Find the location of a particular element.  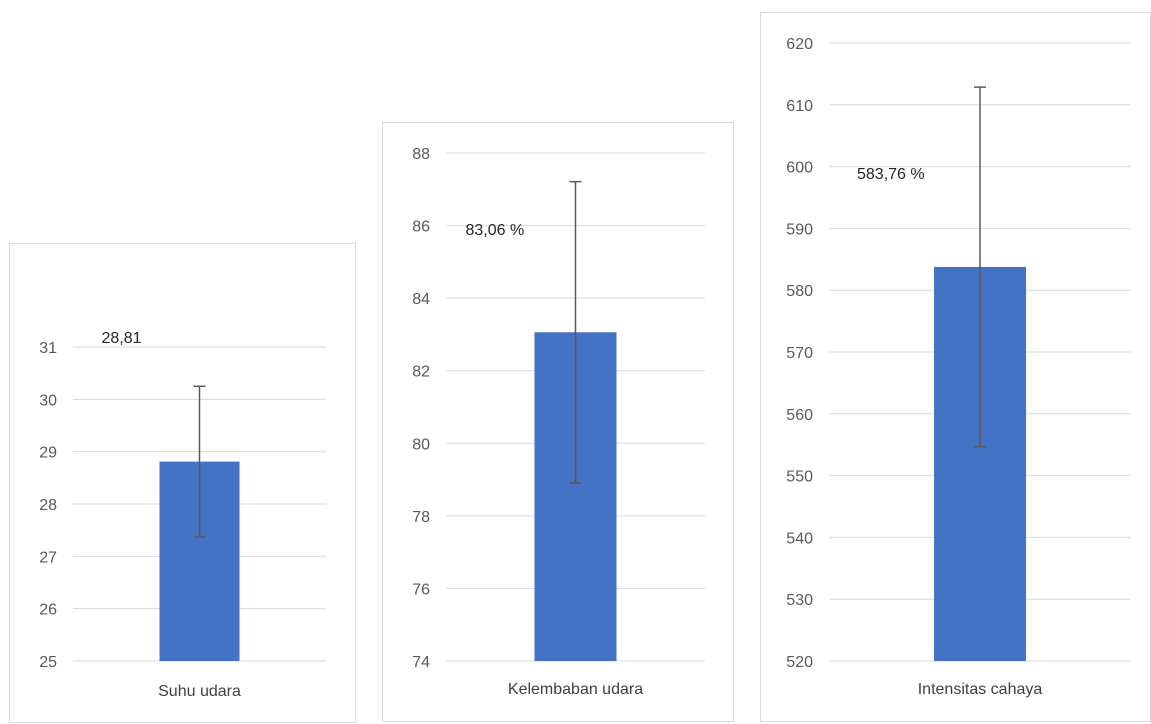

data-label: 28,81 is located at coordinates (122, 338).